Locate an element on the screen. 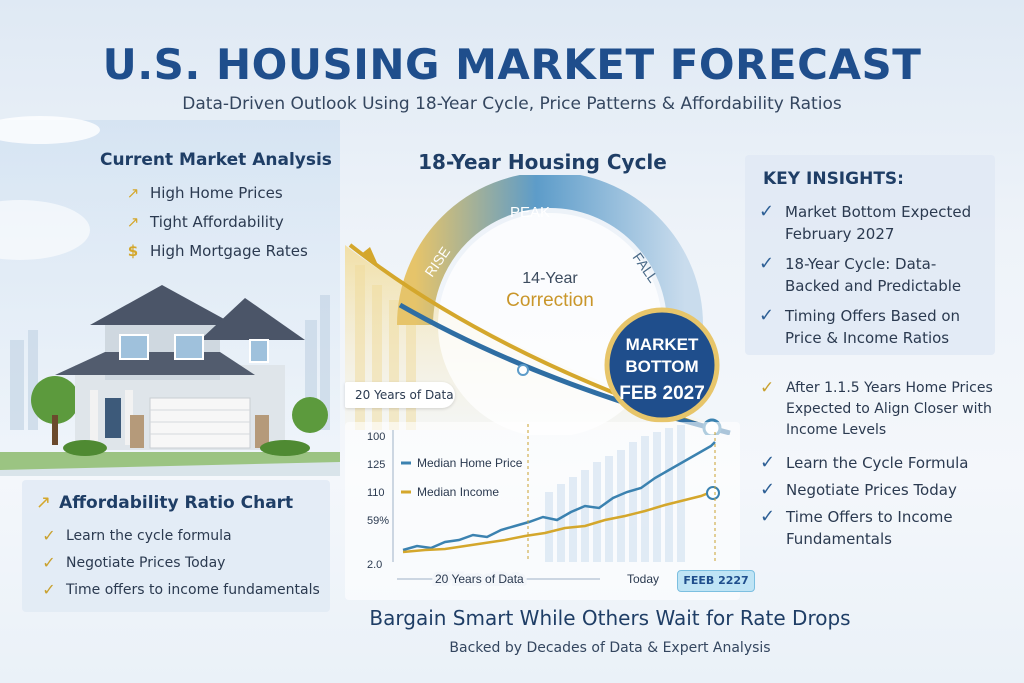 This screenshot has width=1024, height=683. action-item: ✓ Negotiate Prices Today is located at coordinates (858, 489).